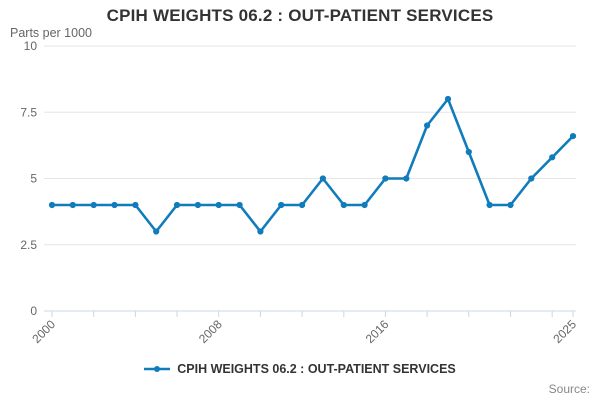  I want to click on legend-line-symbol, so click(157, 369).